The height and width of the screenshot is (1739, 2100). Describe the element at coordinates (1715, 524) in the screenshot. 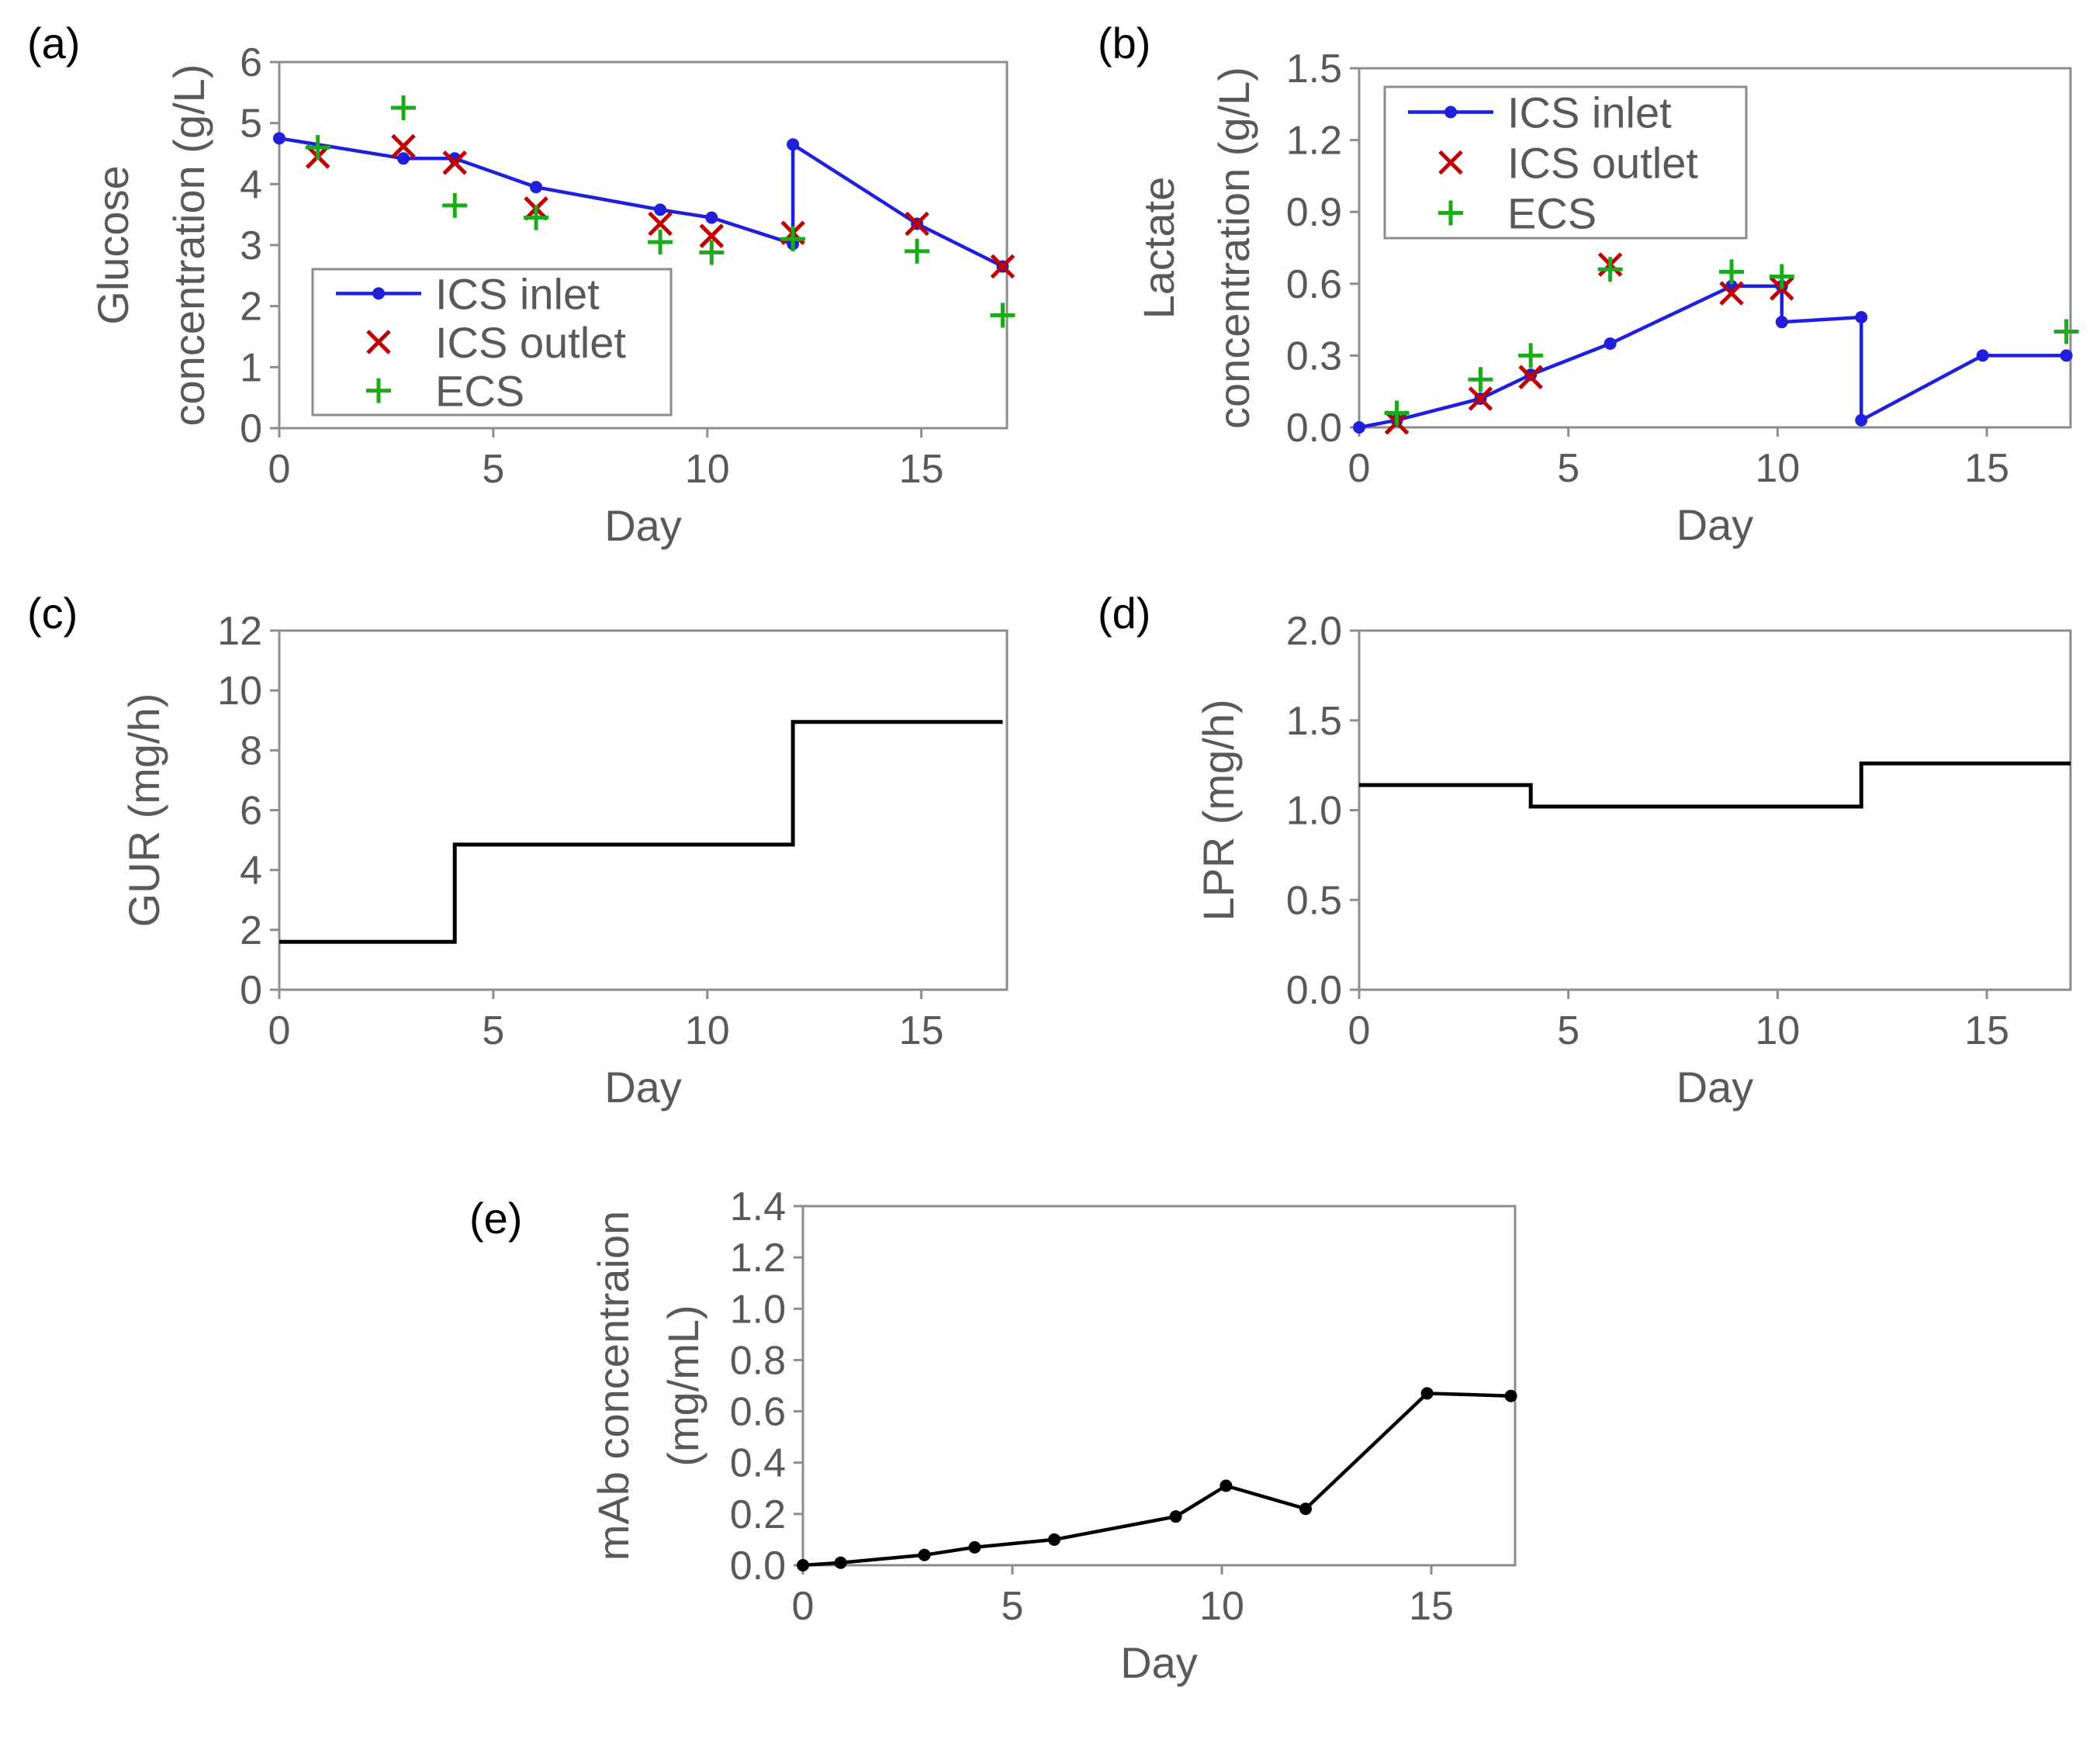

I see `x-axis-label-b: Day` at that location.